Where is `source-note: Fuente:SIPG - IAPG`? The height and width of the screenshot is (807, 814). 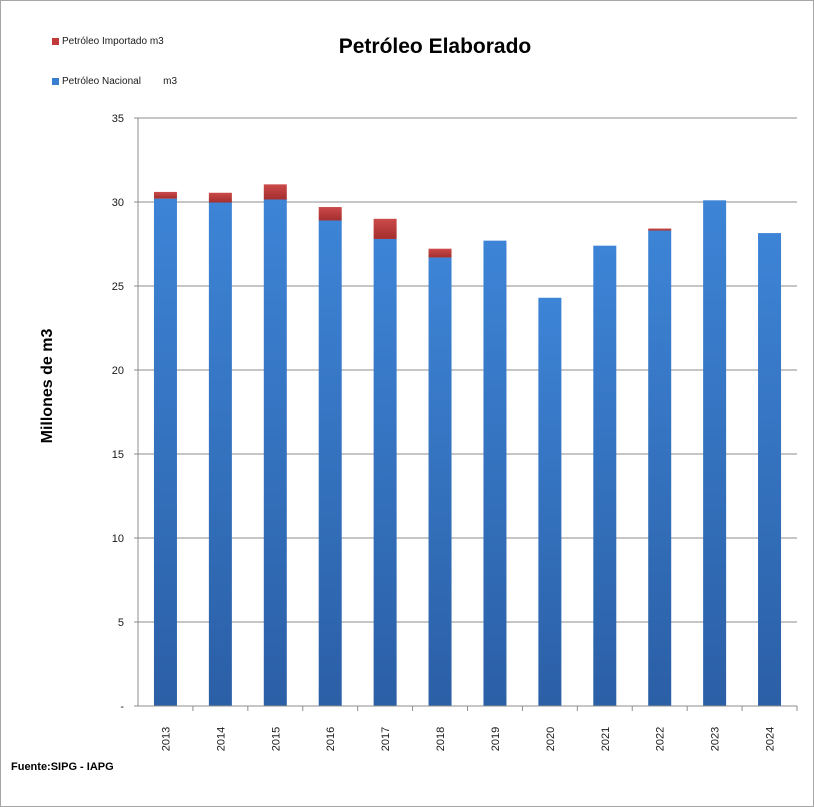
source-note: Fuente:SIPG - IAPG is located at coordinates (62, 767).